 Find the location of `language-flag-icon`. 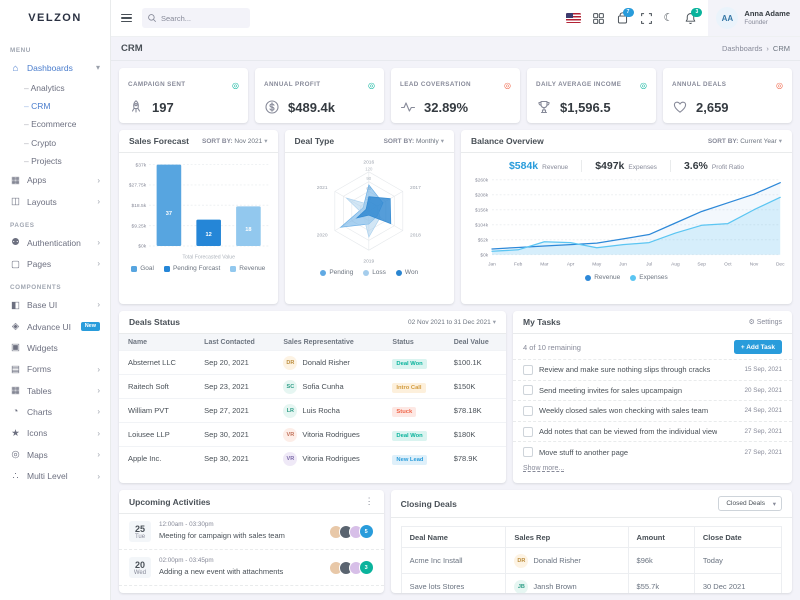

language-flag-icon is located at coordinates (573, 18).